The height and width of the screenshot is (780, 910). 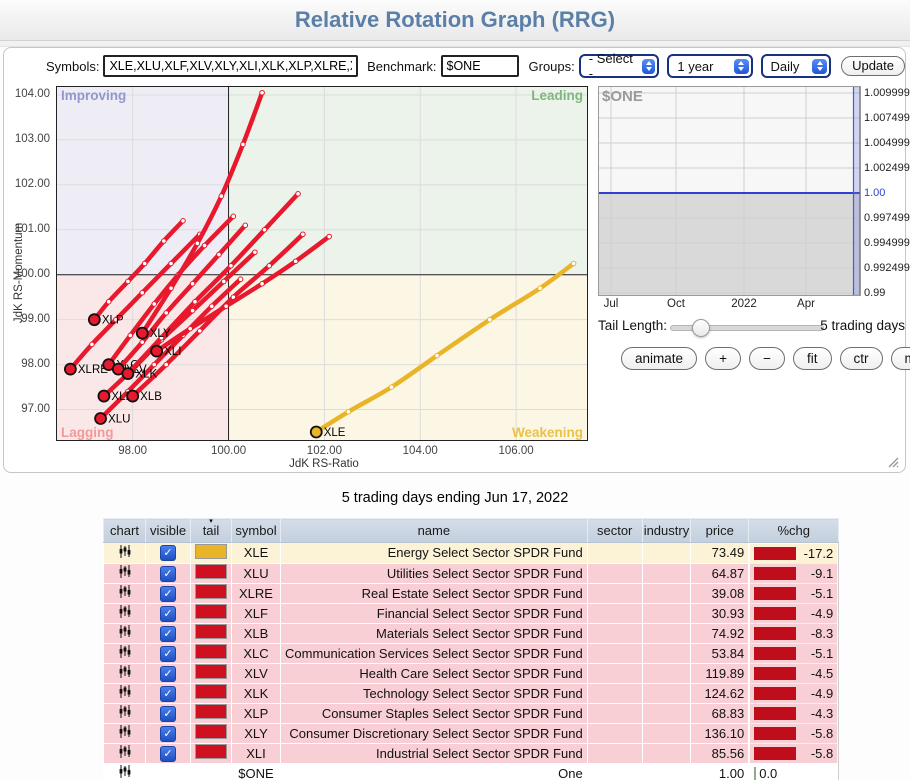 What do you see at coordinates (479, 66) in the screenshot?
I see `benchmark-input` at bounding box center [479, 66].